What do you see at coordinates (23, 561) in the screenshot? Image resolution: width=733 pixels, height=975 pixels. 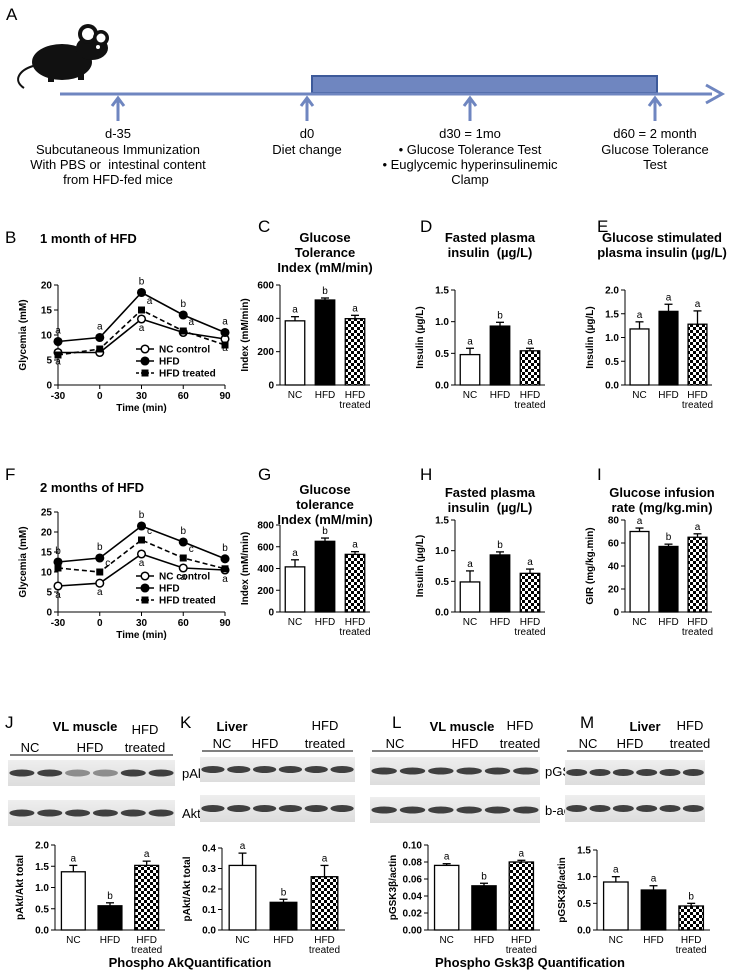 I see `y-axis-label: Glycemia (mM)` at bounding box center [23, 561].